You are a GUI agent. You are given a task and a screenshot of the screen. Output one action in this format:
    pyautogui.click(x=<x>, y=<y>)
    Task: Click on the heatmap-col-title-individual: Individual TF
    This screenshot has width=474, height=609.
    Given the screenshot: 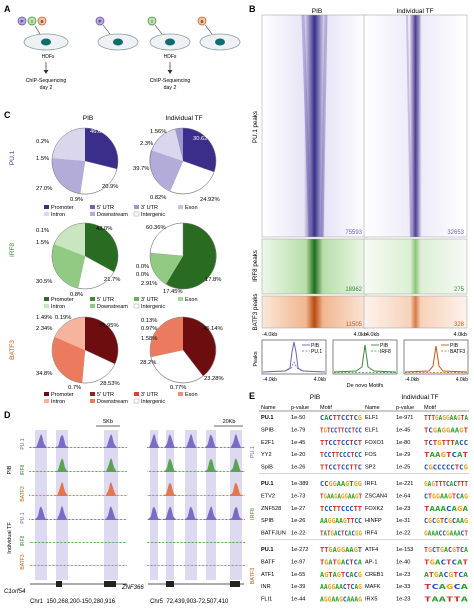 What is the action you would take?
    pyautogui.click(x=414, y=11)
    